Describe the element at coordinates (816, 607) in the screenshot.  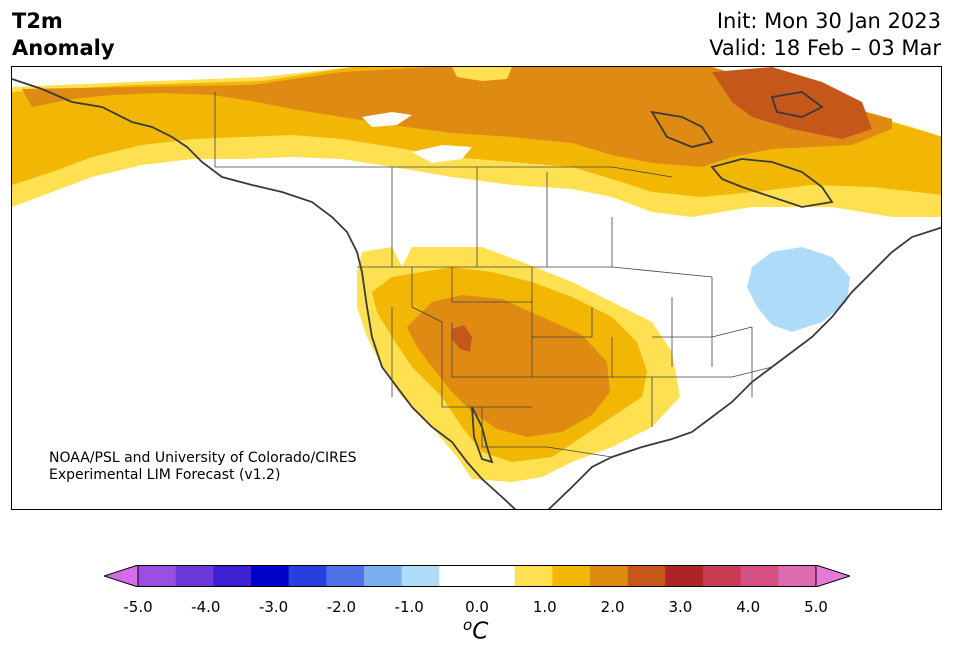
I see `colorbar-tick-label: 5.0` at that location.